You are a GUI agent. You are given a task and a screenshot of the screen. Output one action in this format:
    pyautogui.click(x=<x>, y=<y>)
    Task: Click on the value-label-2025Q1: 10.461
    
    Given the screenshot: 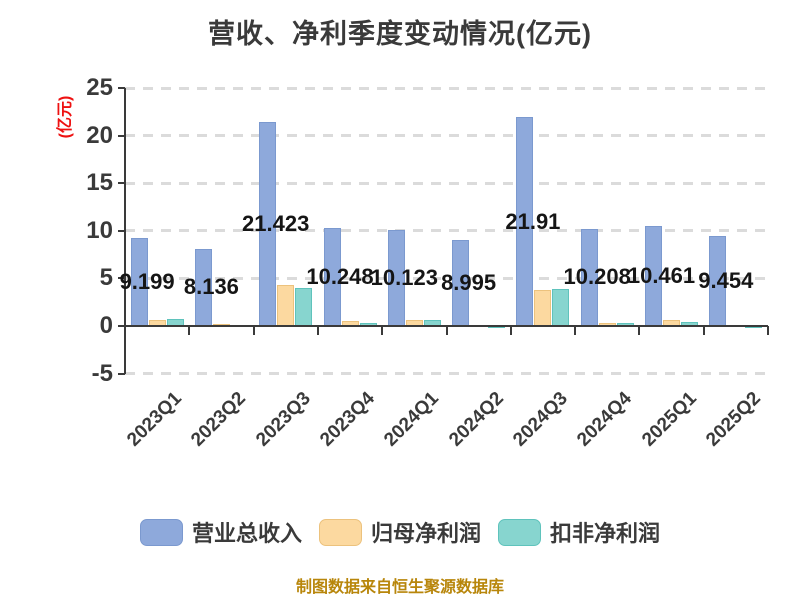 What is the action you would take?
    pyautogui.click(x=661, y=276)
    